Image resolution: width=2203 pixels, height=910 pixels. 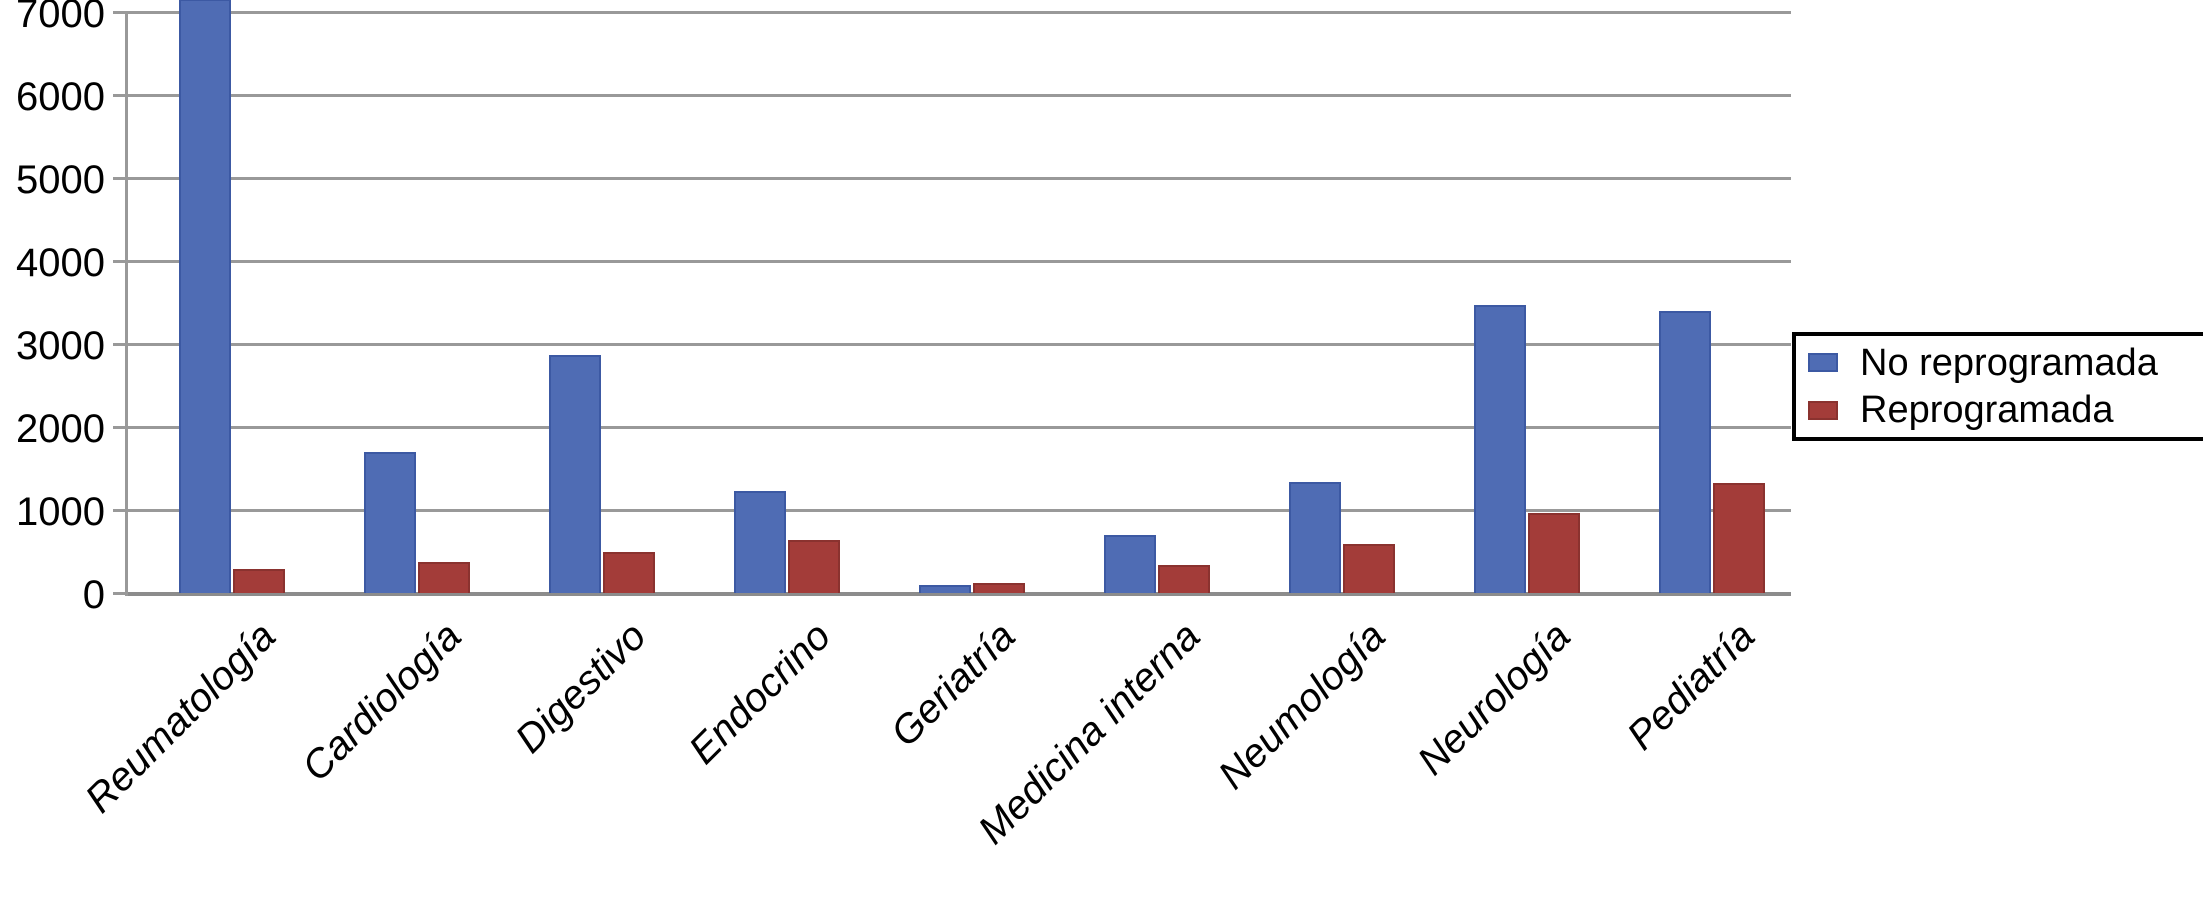 I want to click on y-tick-label: 2000, so click(x=60, y=429).